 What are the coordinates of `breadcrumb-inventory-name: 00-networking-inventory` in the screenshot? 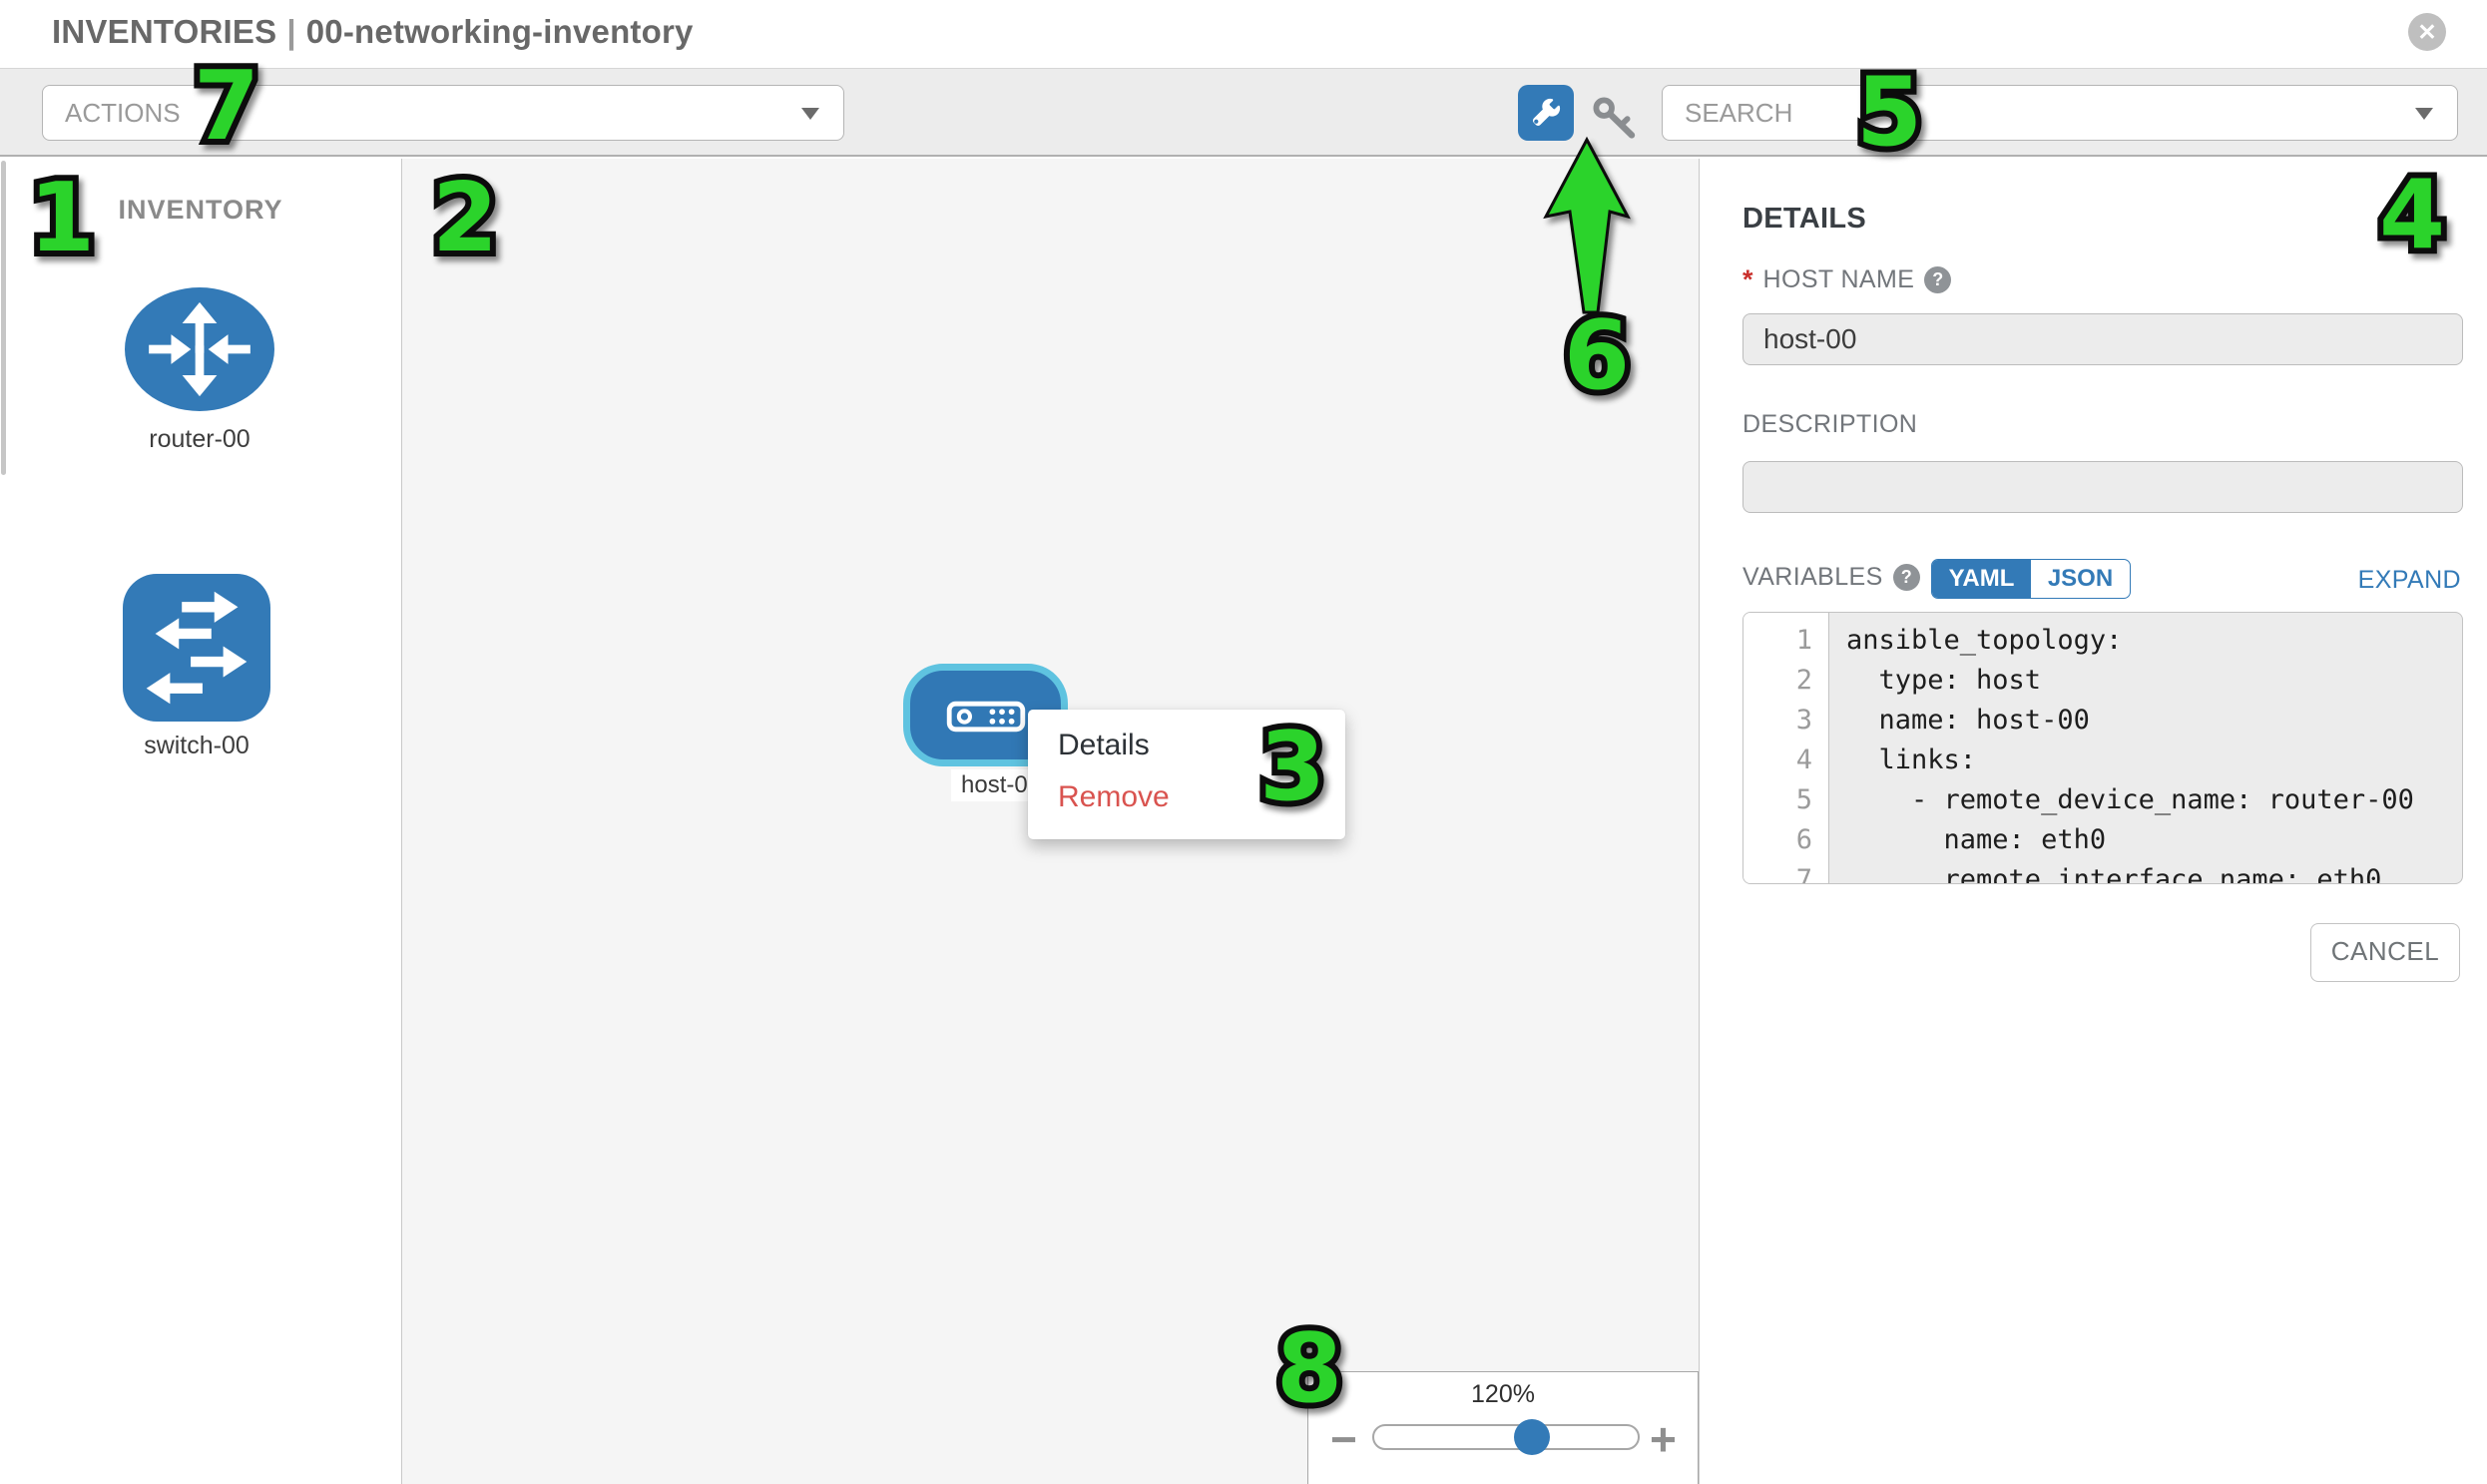 It's located at (499, 31).